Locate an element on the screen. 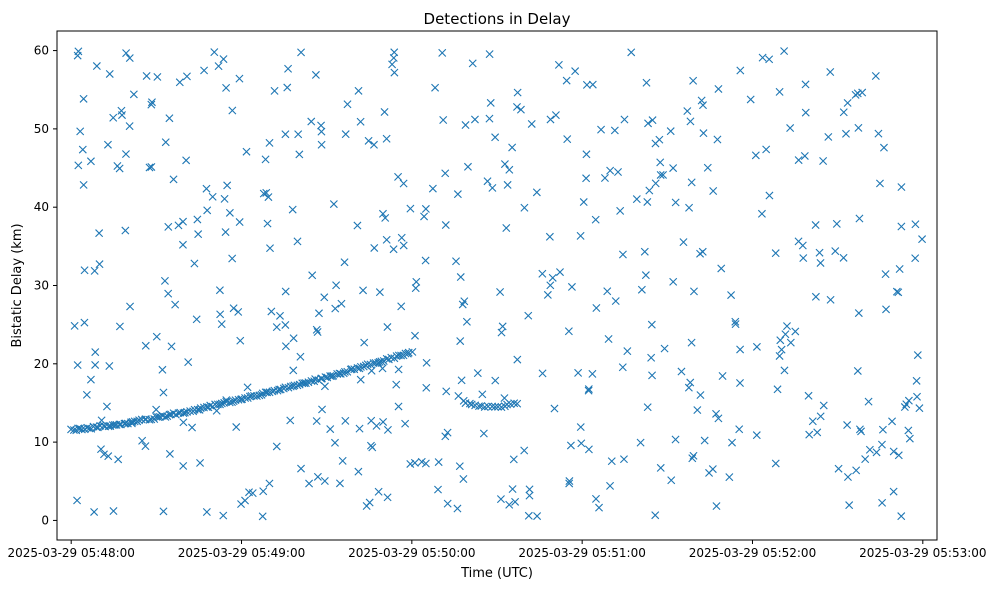  x-tick-label: 2025-03-29 05:48:00 is located at coordinates (70, 553).